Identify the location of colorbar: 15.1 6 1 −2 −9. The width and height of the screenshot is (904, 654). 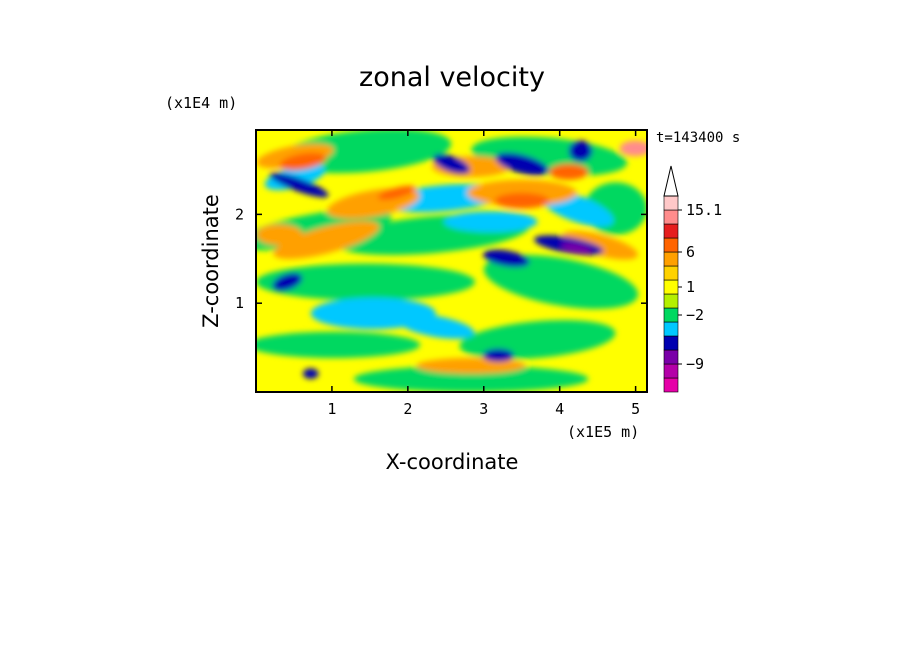
(692, 279).